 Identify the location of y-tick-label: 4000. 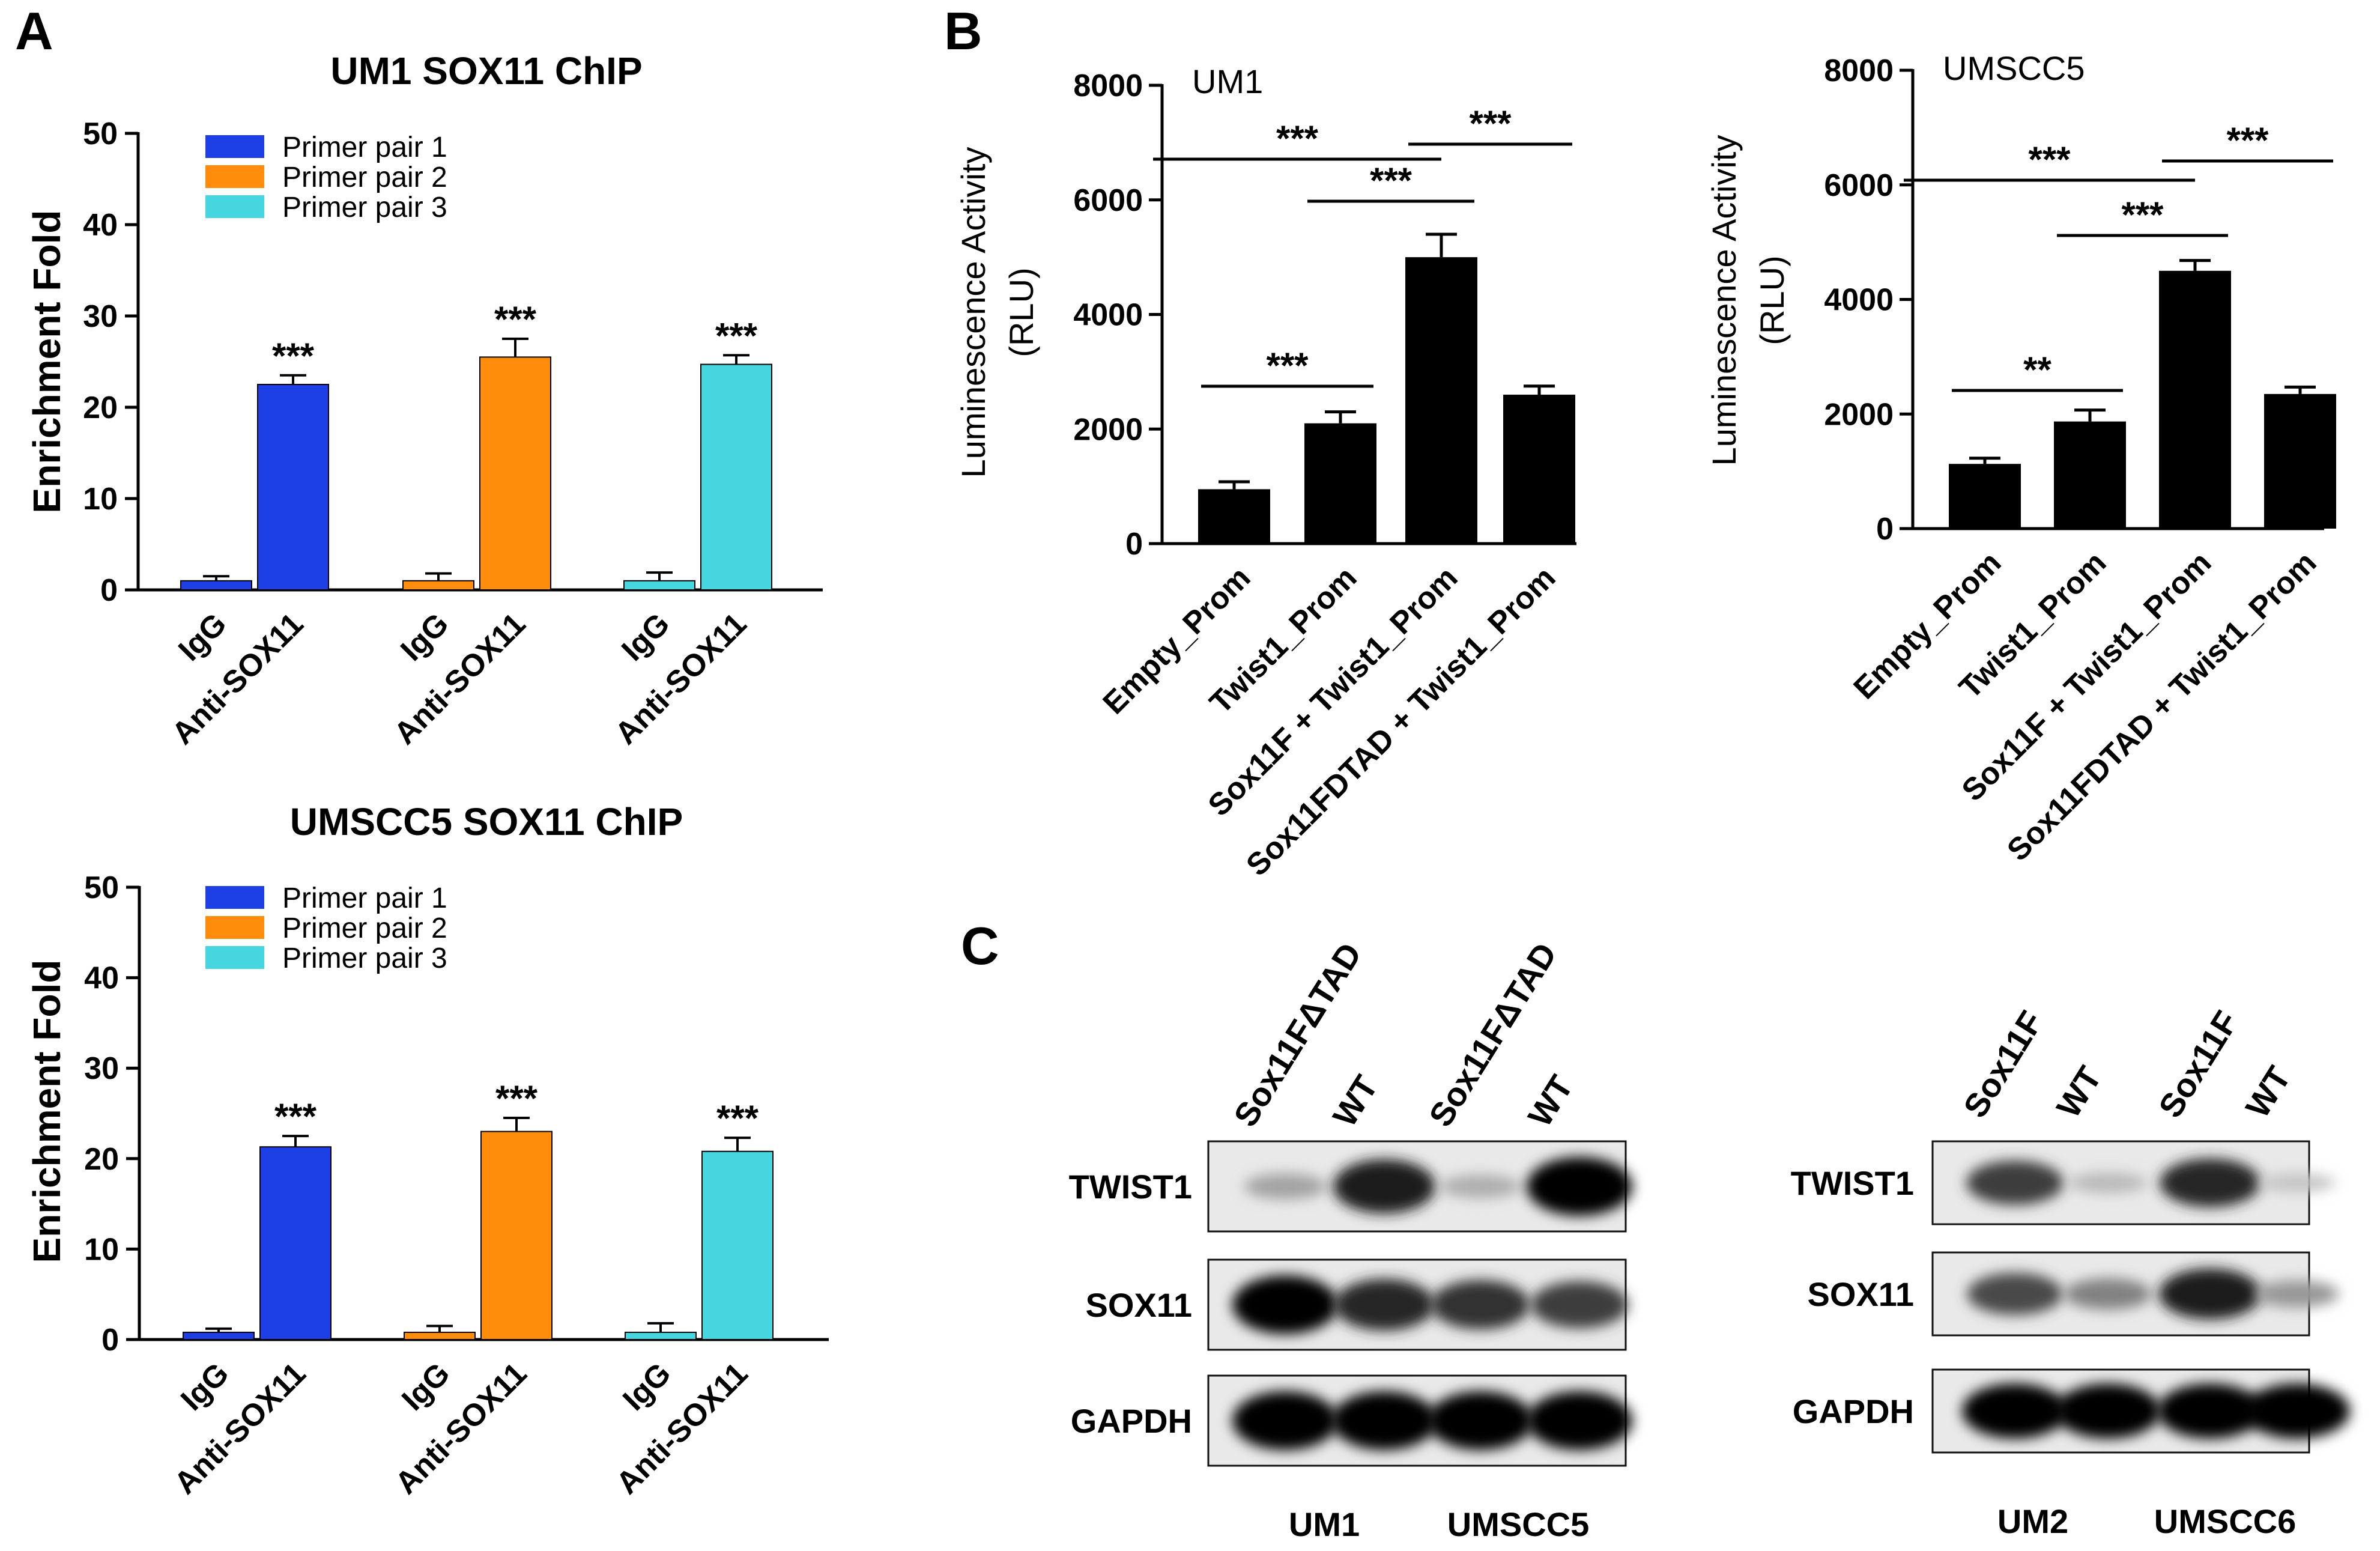
(1108, 315).